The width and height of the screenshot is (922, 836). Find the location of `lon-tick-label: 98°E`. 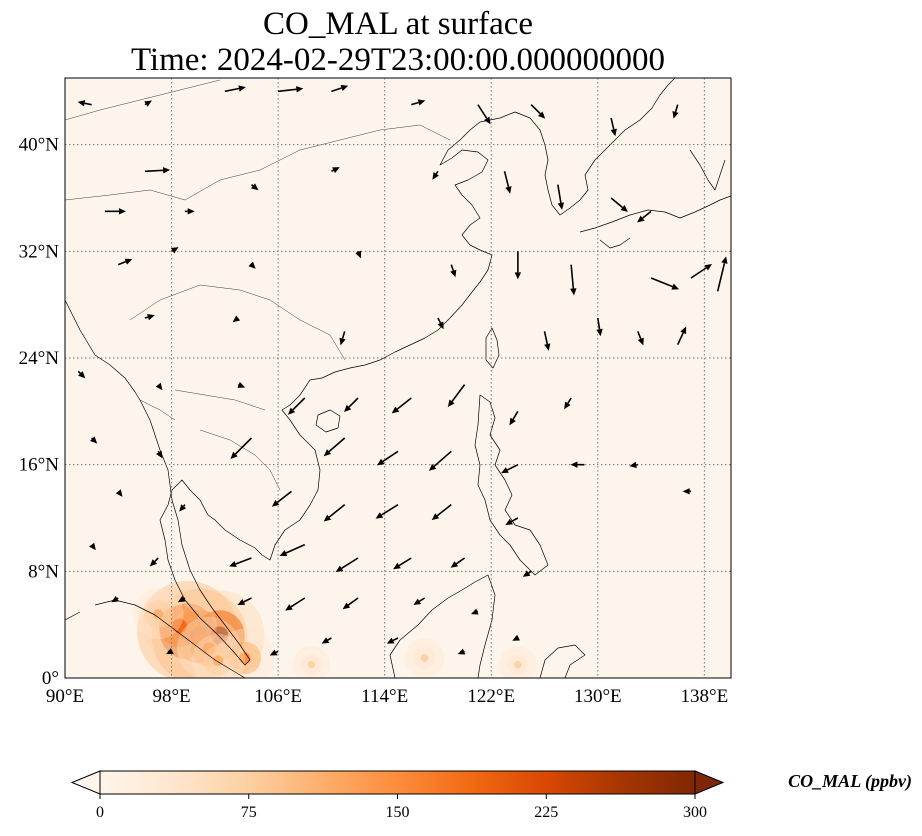

lon-tick-label: 98°E is located at coordinates (171, 696).